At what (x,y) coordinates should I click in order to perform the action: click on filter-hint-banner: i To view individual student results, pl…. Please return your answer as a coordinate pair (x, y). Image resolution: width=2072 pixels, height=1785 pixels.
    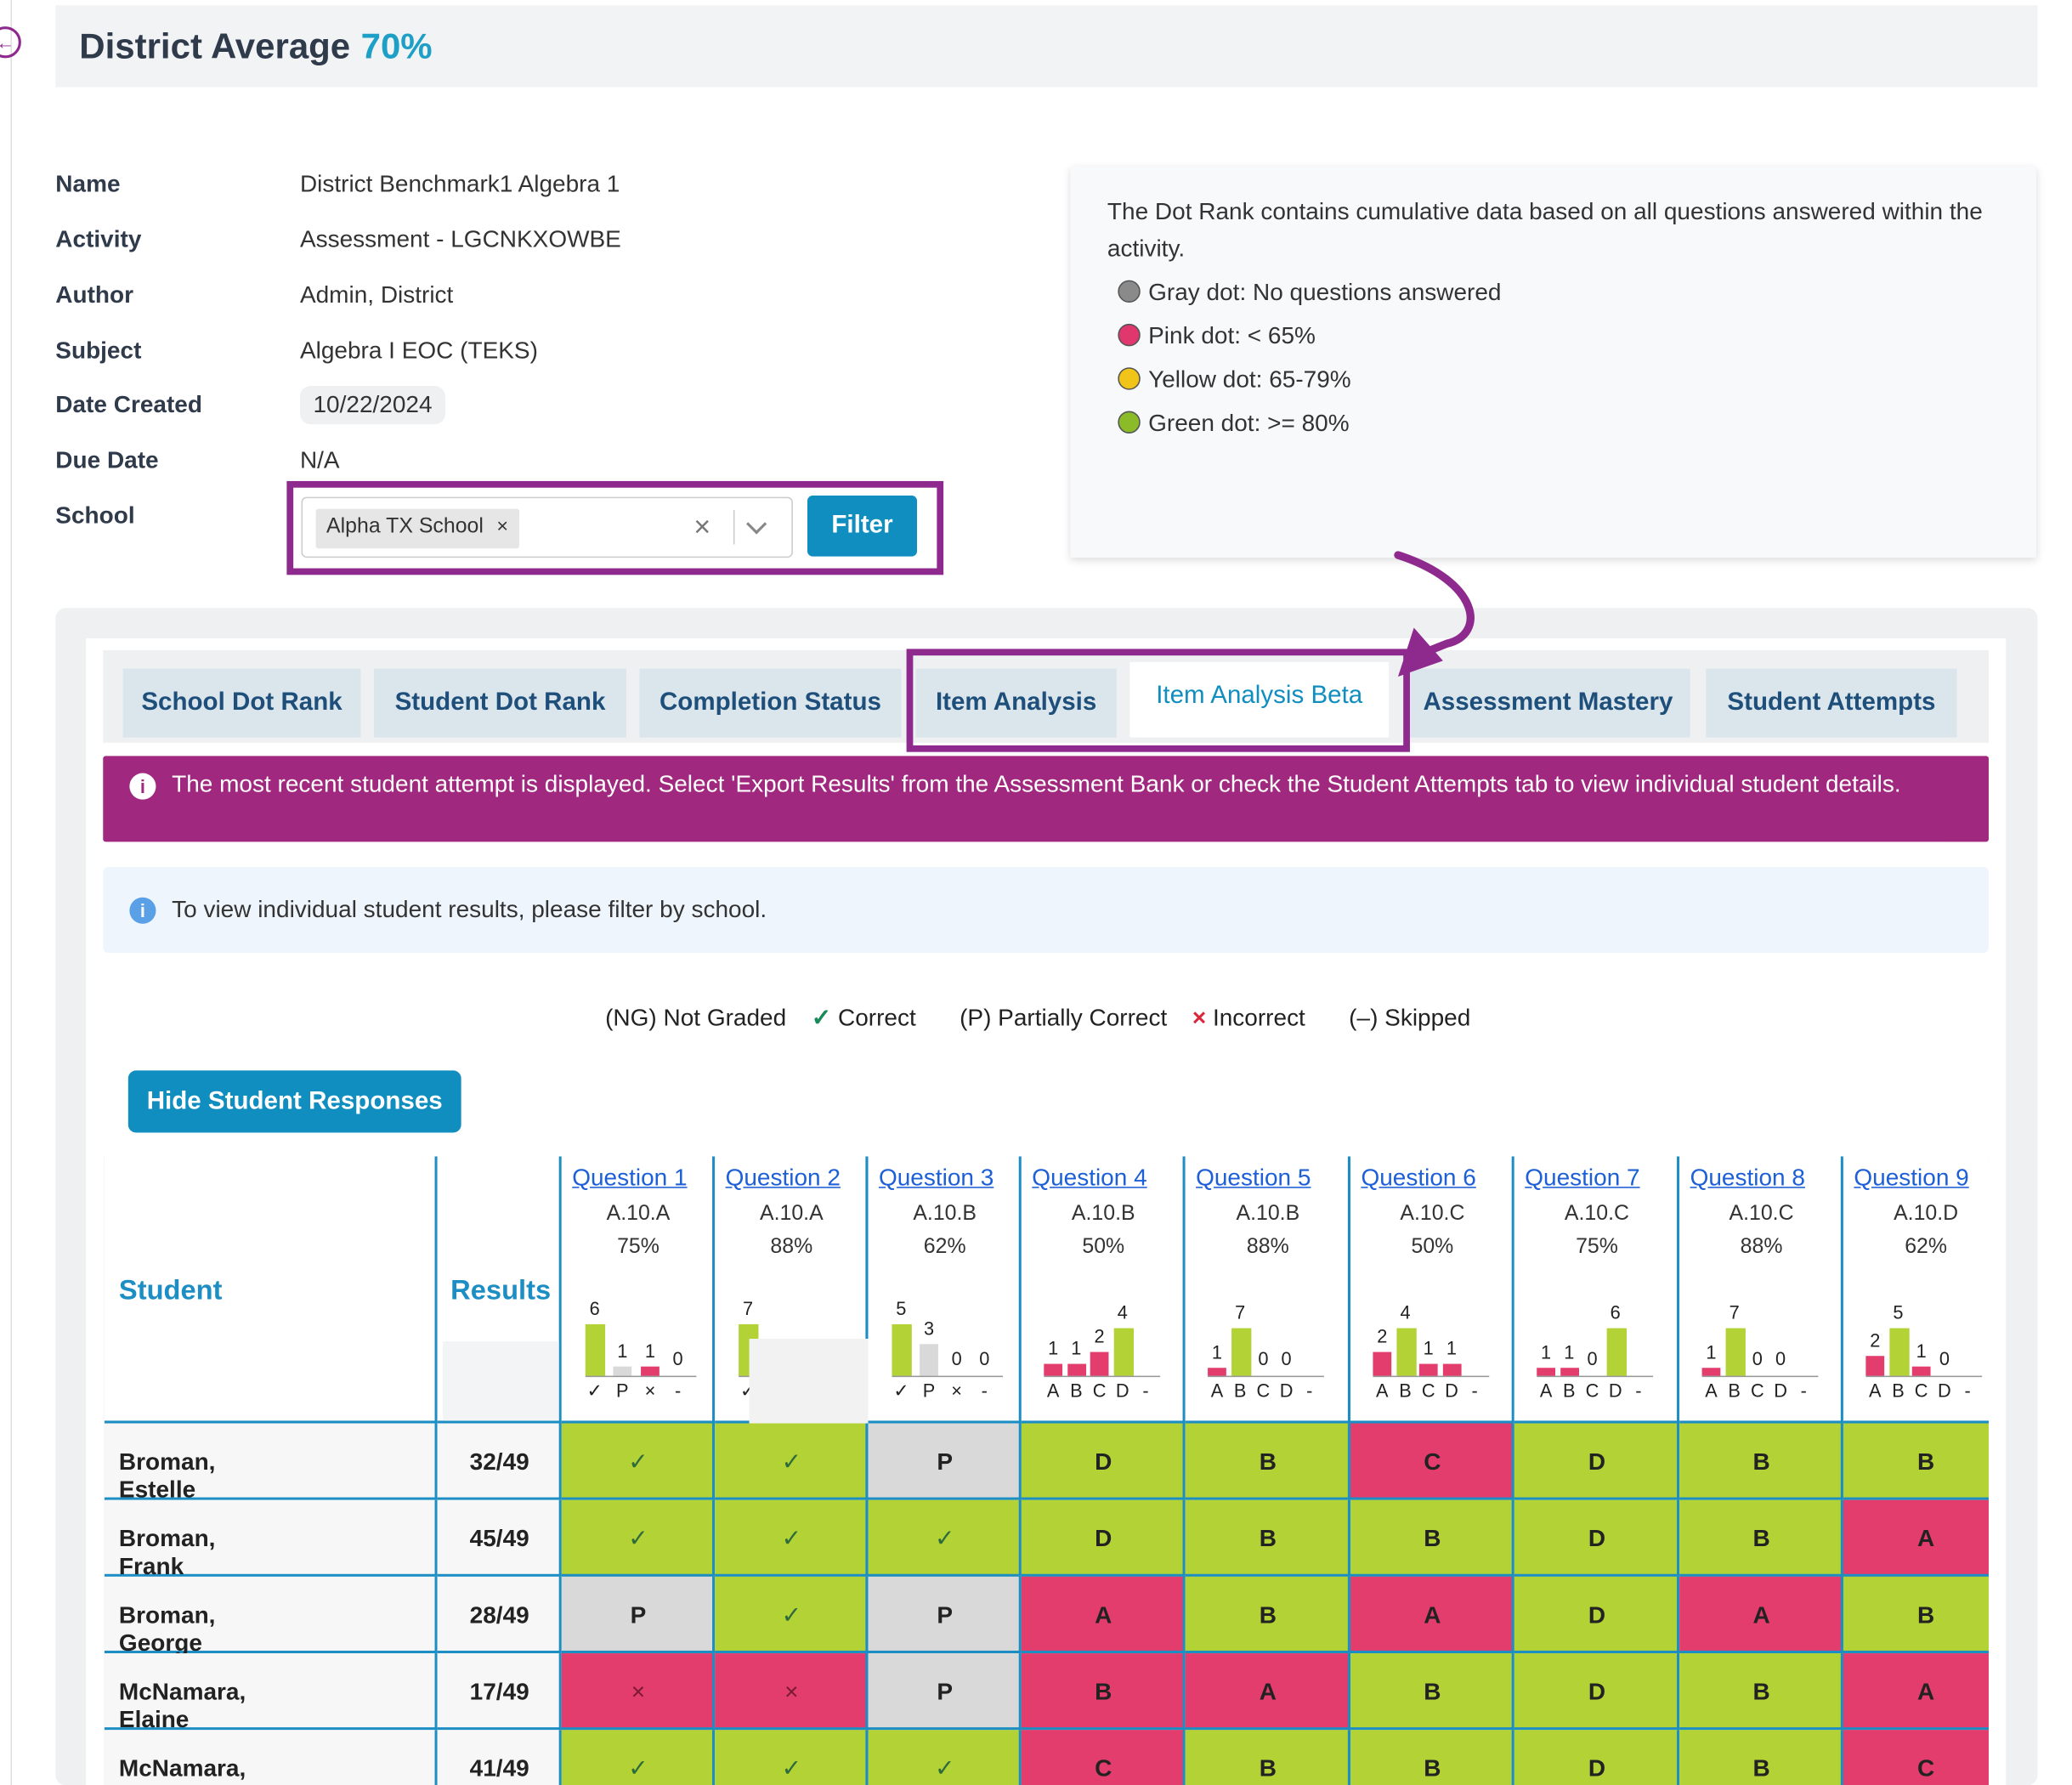
    Looking at the image, I should click on (1046, 910).